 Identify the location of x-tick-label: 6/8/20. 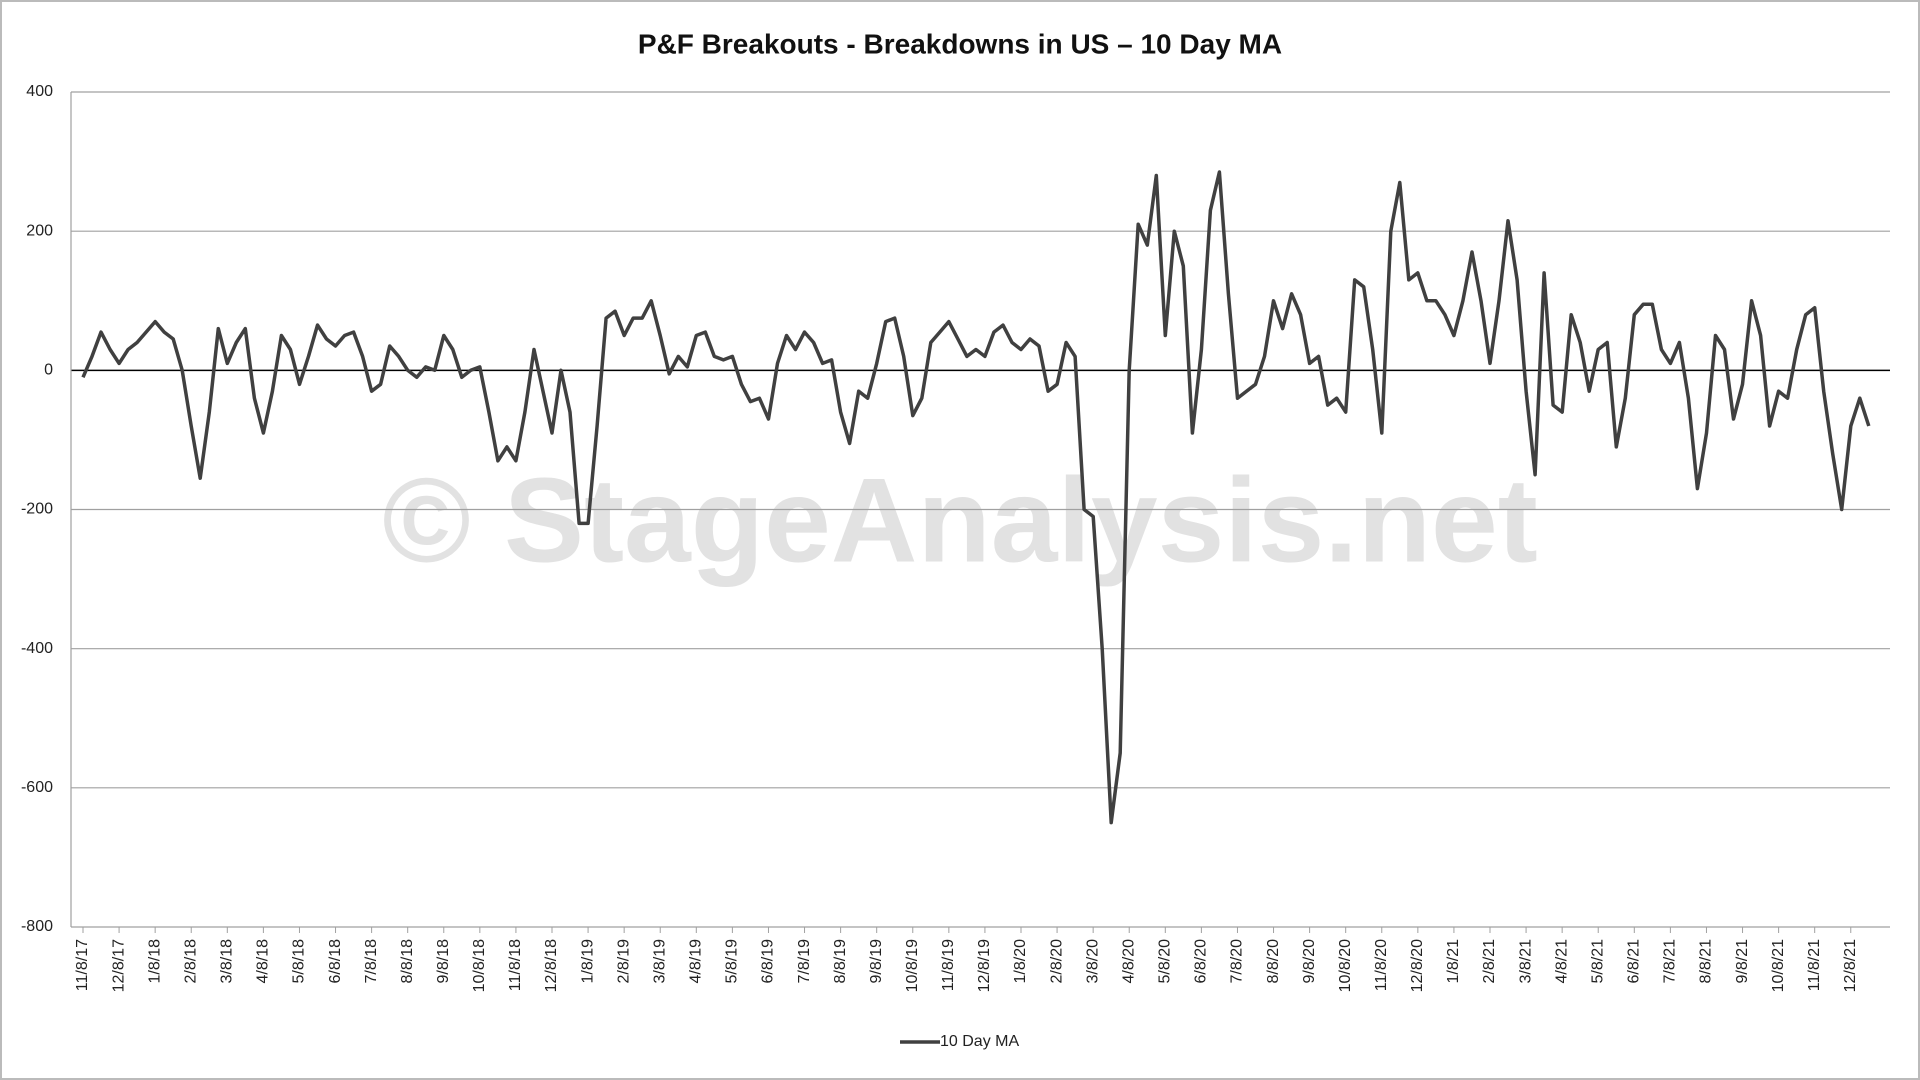
(1201, 961).